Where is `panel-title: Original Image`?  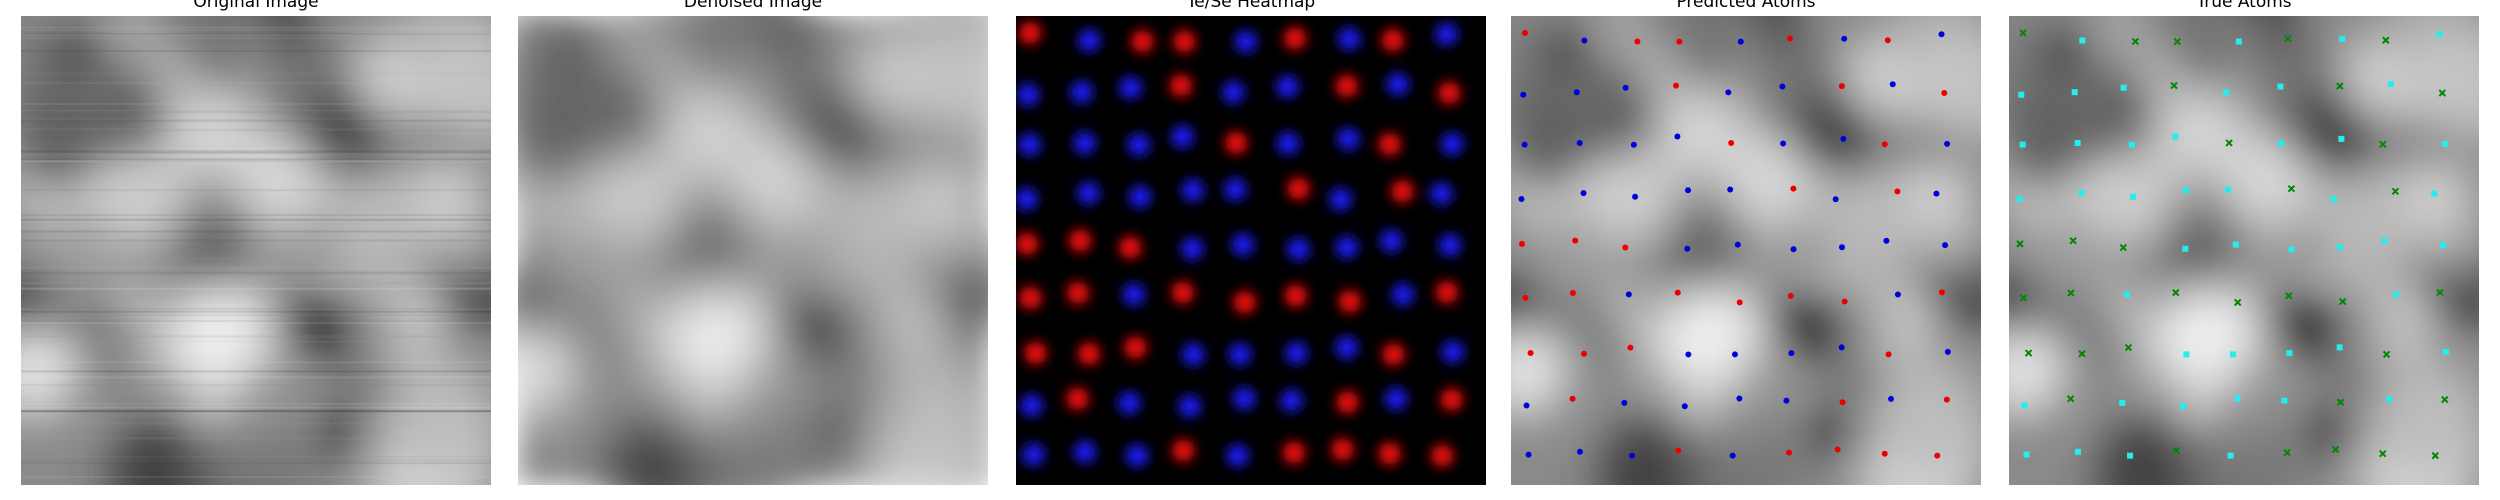
panel-title: Original Image is located at coordinates (255, 6).